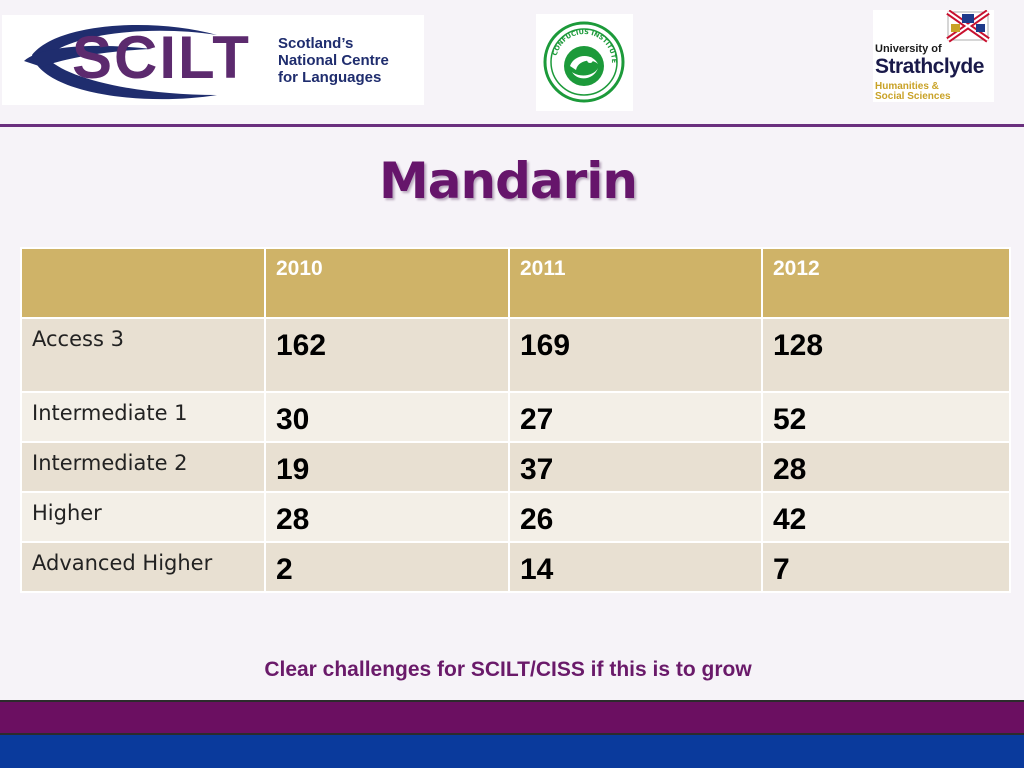 Image resolution: width=1024 pixels, height=768 pixels. I want to click on table-header-row: 2010 2011 2012, so click(515, 283).